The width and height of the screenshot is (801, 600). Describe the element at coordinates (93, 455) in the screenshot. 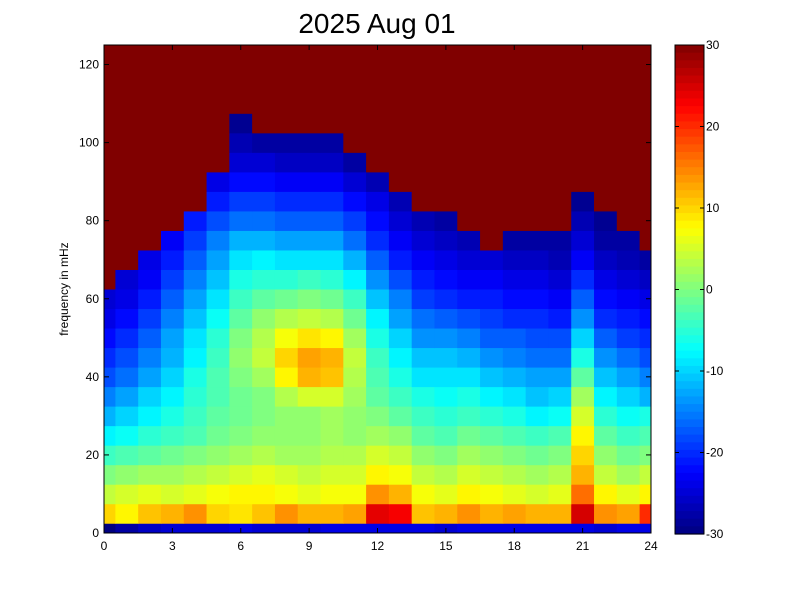

I see `y-tick-label: 20` at that location.